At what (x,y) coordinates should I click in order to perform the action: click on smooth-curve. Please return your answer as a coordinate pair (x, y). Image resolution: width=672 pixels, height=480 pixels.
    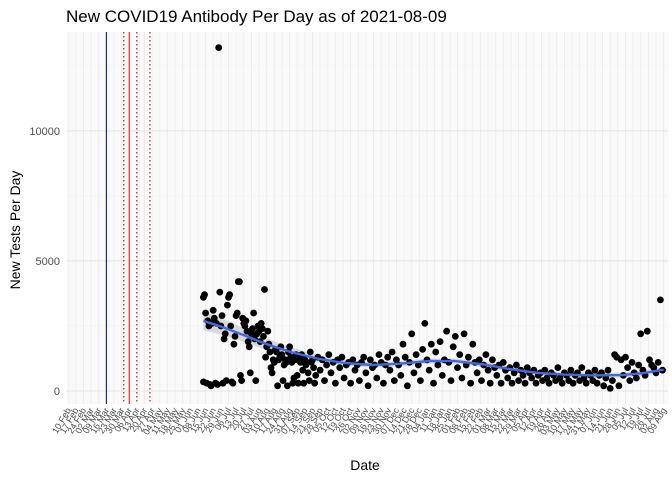
    Looking at the image, I should click on (433, 348).